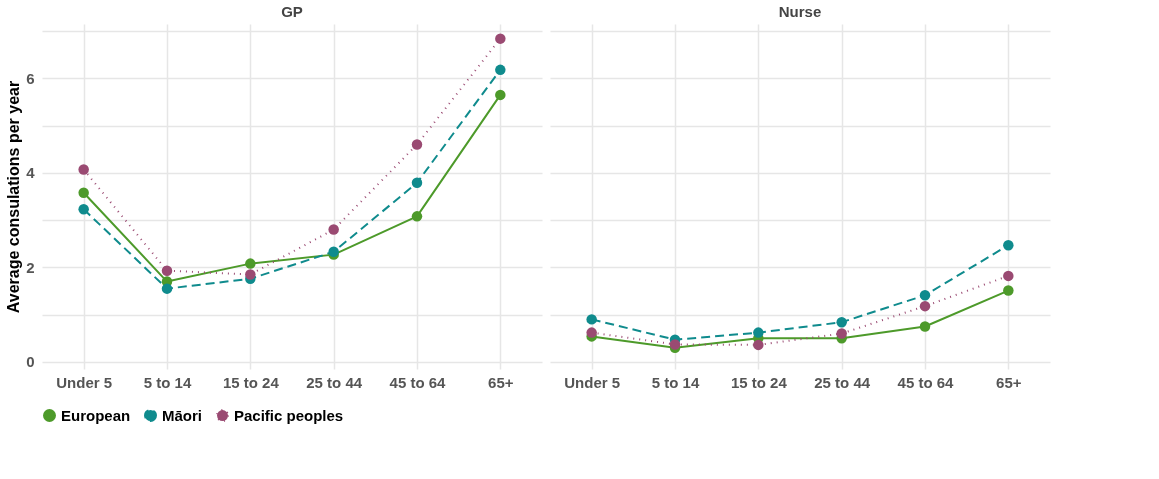 The height and width of the screenshot is (479, 1159). Describe the element at coordinates (289, 415) in the screenshot. I see `legend-label: Pacific peoples` at that location.